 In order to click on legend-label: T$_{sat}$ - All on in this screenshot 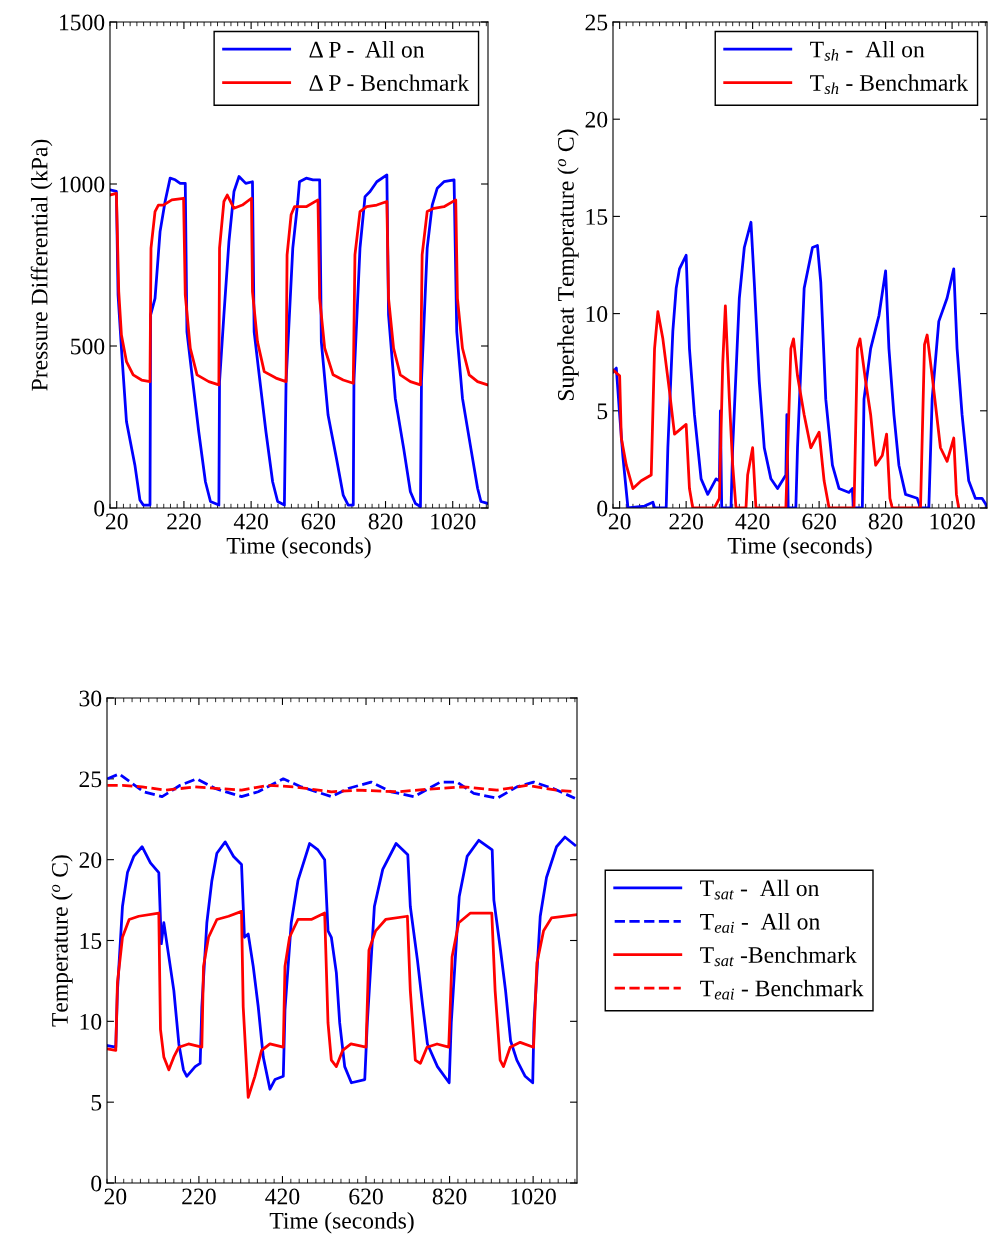, I will do `click(760, 889)`.